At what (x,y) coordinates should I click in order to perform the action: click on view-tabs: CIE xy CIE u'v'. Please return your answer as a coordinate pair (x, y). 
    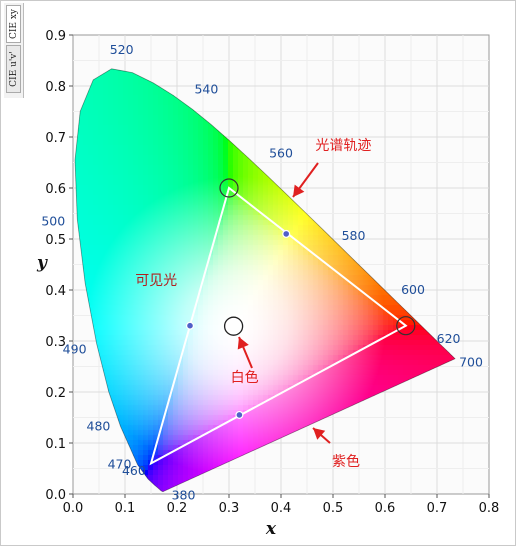
    Looking at the image, I should click on (14, 50).